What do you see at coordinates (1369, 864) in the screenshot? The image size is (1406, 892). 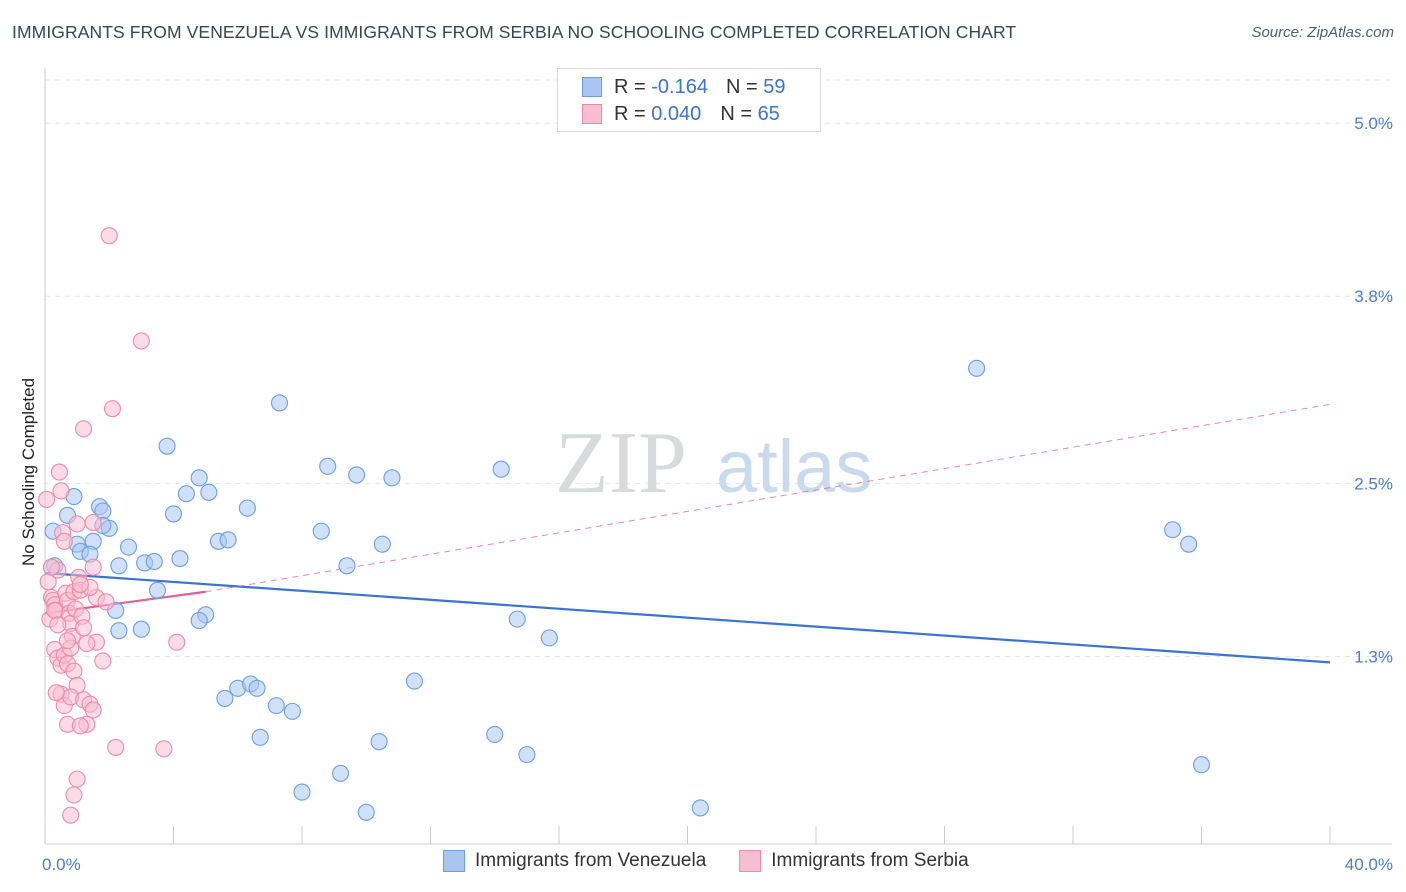 I see `x-tick-label: 40.0%` at bounding box center [1369, 864].